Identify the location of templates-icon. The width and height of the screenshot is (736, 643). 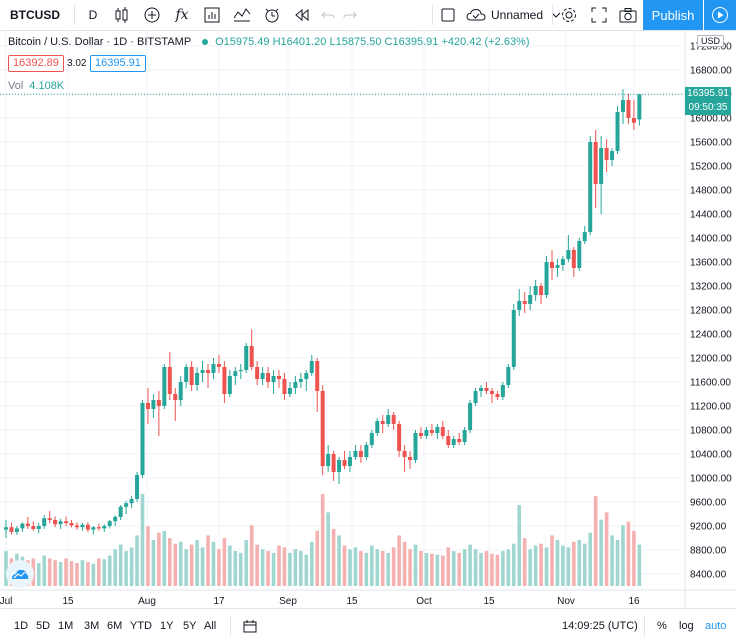
(242, 15).